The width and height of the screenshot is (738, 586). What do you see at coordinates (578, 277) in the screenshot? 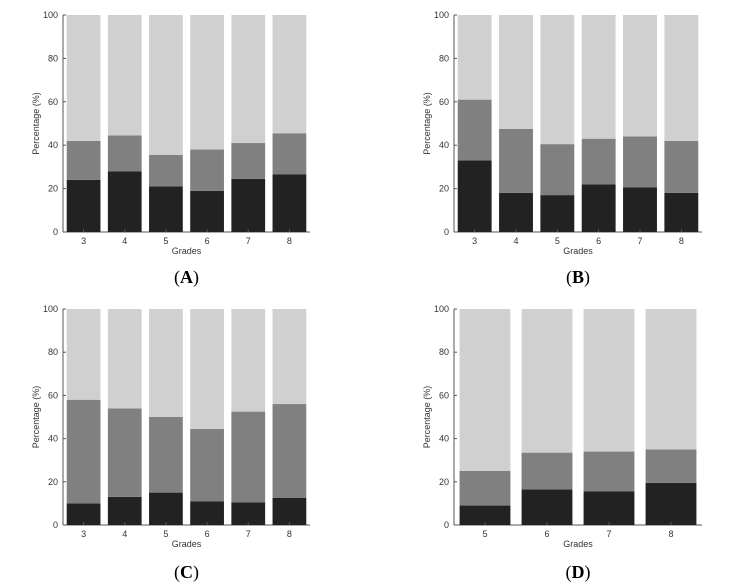
I see `panel-label: (B)` at bounding box center [578, 277].